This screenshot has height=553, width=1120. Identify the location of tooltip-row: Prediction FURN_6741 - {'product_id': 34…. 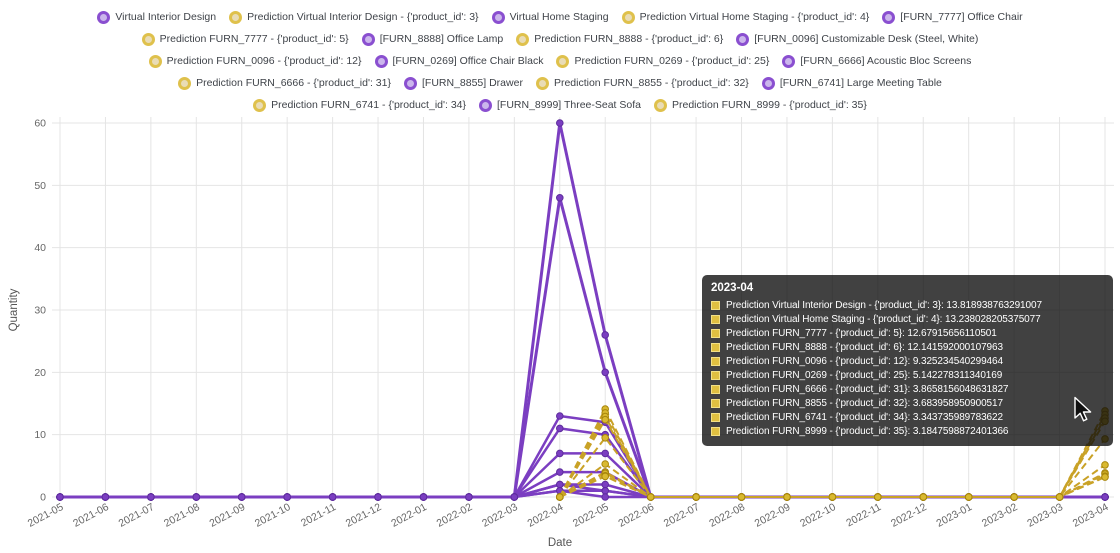
(907, 417).